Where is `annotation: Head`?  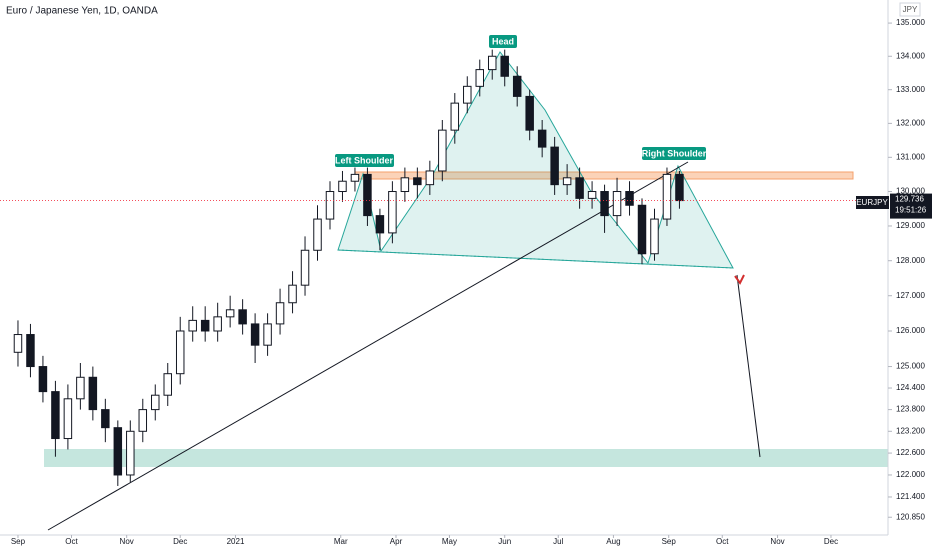
annotation: Head is located at coordinates (503, 41).